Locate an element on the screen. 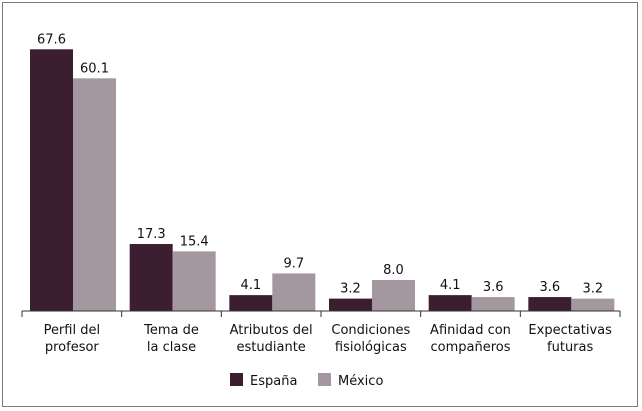  category-label-3: Condiciones fisiológicas is located at coordinates (370, 339).